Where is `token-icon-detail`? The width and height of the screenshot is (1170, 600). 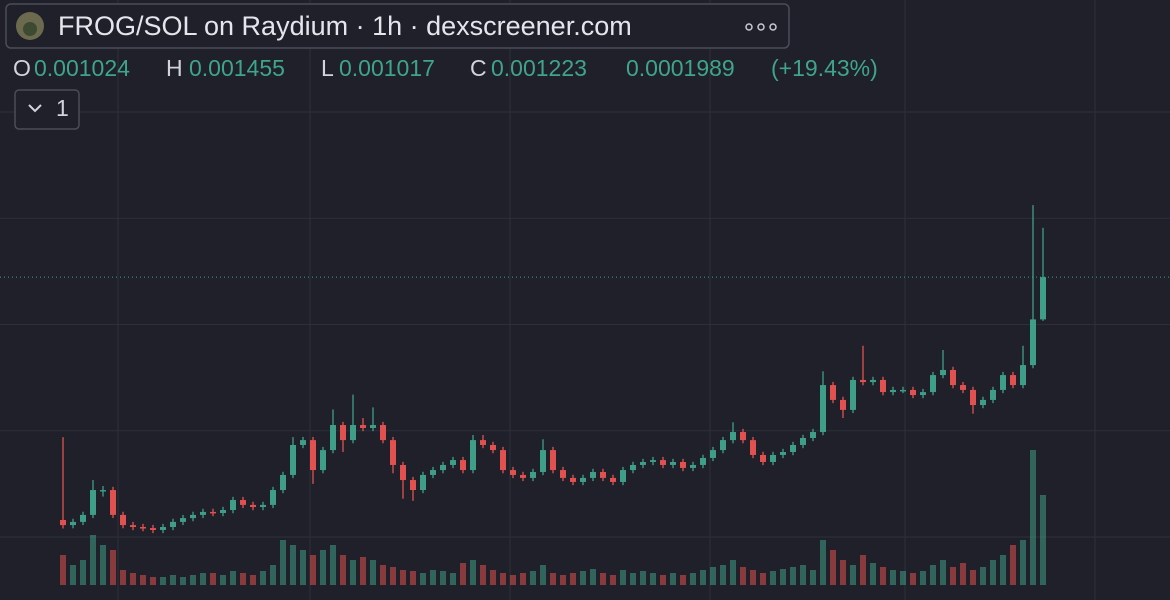
token-icon-detail is located at coordinates (30, 29).